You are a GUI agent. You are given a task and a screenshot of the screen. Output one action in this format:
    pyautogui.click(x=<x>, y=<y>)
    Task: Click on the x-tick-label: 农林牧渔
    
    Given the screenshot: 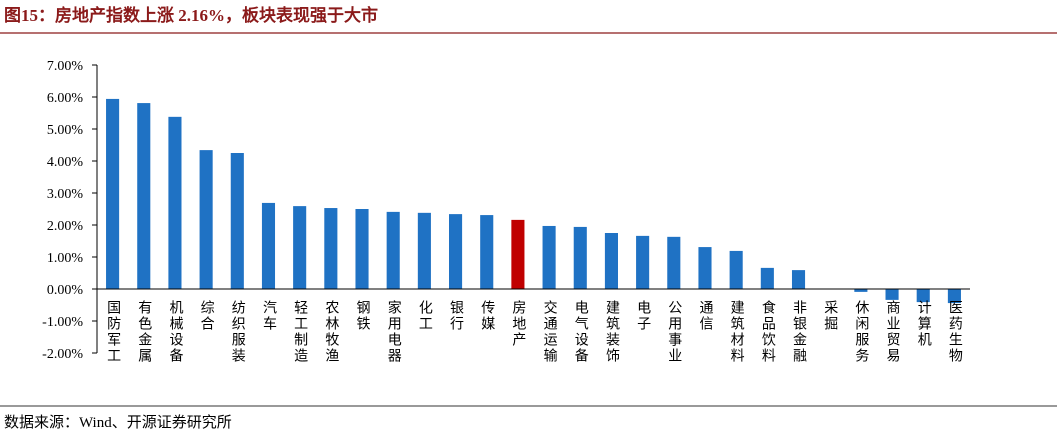 What is the action you would take?
    pyautogui.click(x=331, y=332)
    